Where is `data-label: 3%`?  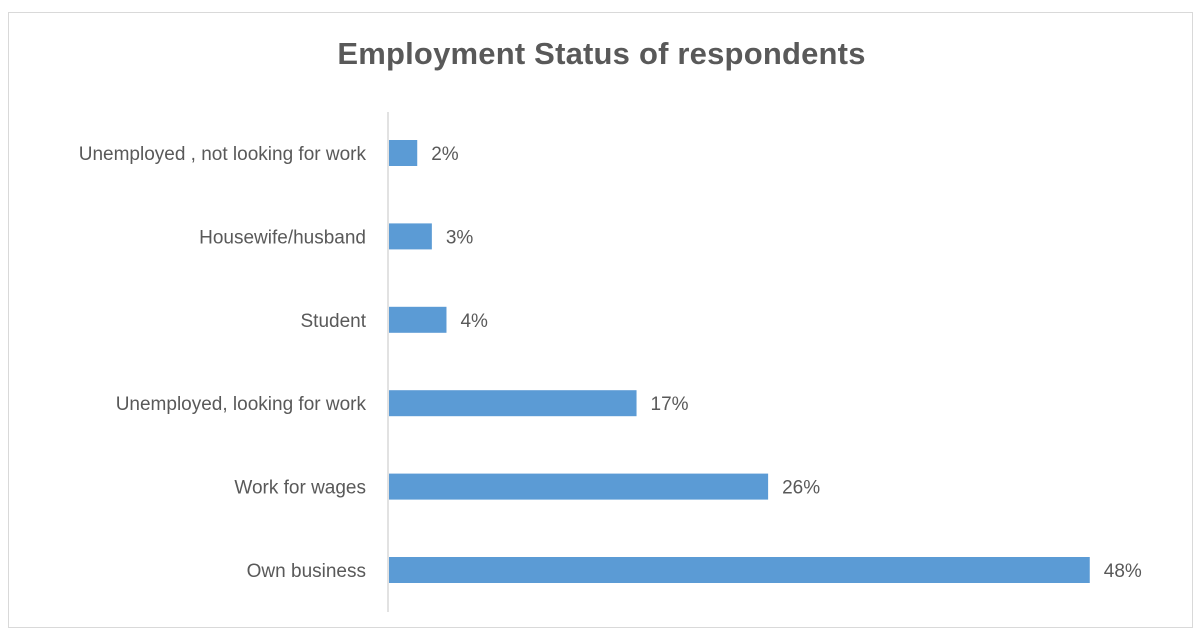
data-label: 3% is located at coordinates (460, 237).